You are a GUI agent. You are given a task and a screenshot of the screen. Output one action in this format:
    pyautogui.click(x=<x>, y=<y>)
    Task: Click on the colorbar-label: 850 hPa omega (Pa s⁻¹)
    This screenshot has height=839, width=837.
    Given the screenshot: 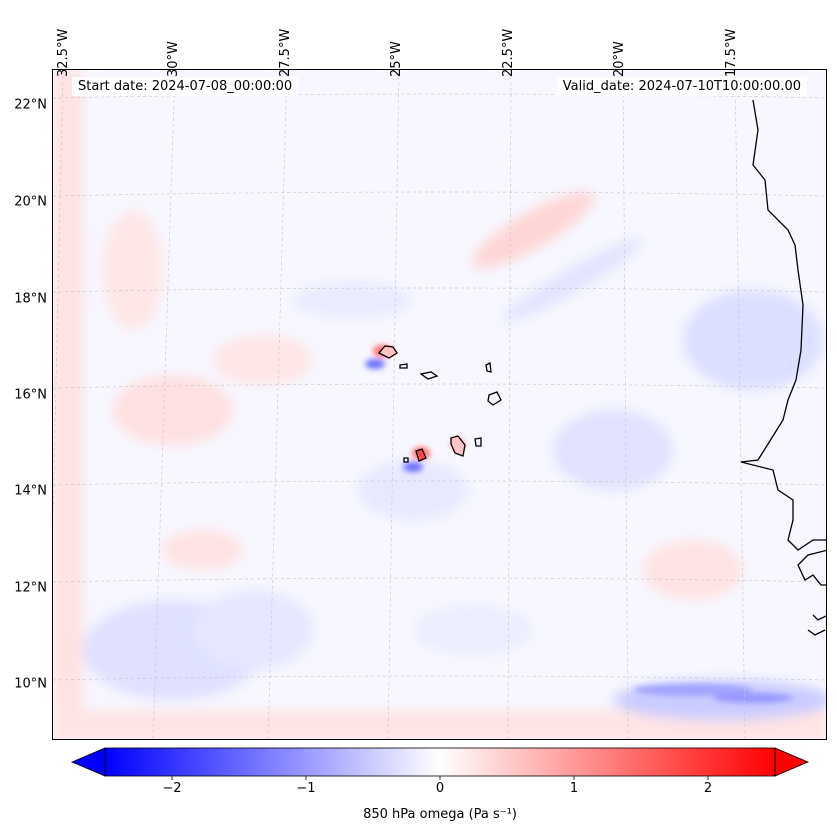 What is the action you would take?
    pyautogui.click(x=440, y=814)
    